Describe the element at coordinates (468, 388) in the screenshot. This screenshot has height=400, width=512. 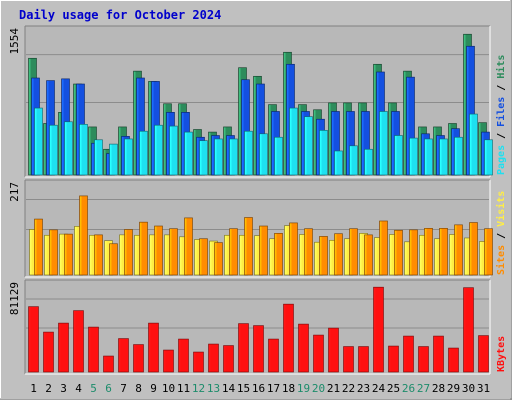
I see `x-tick-label: 30` at that location.